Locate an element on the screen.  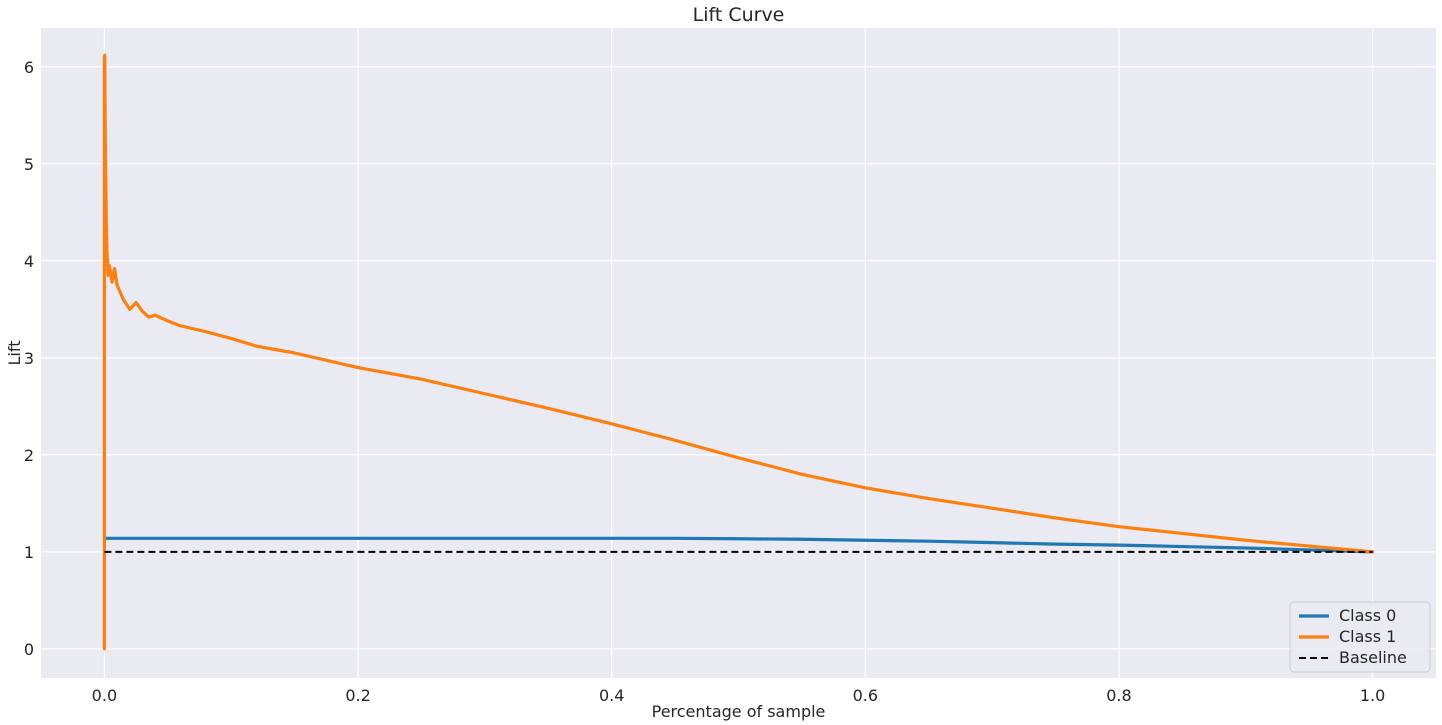
legend-label: Baseline is located at coordinates (1373, 657).